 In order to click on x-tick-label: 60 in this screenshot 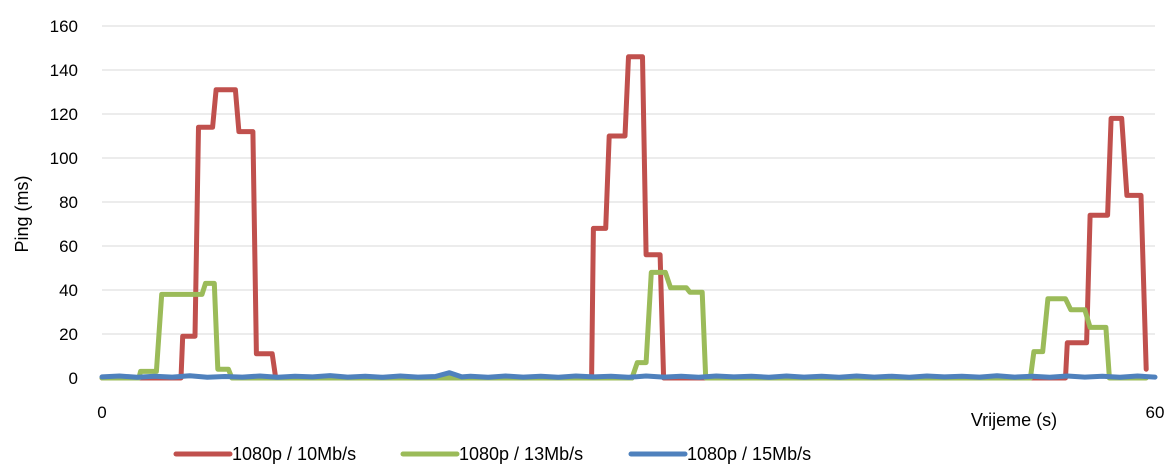, I will do `click(1155, 412)`.